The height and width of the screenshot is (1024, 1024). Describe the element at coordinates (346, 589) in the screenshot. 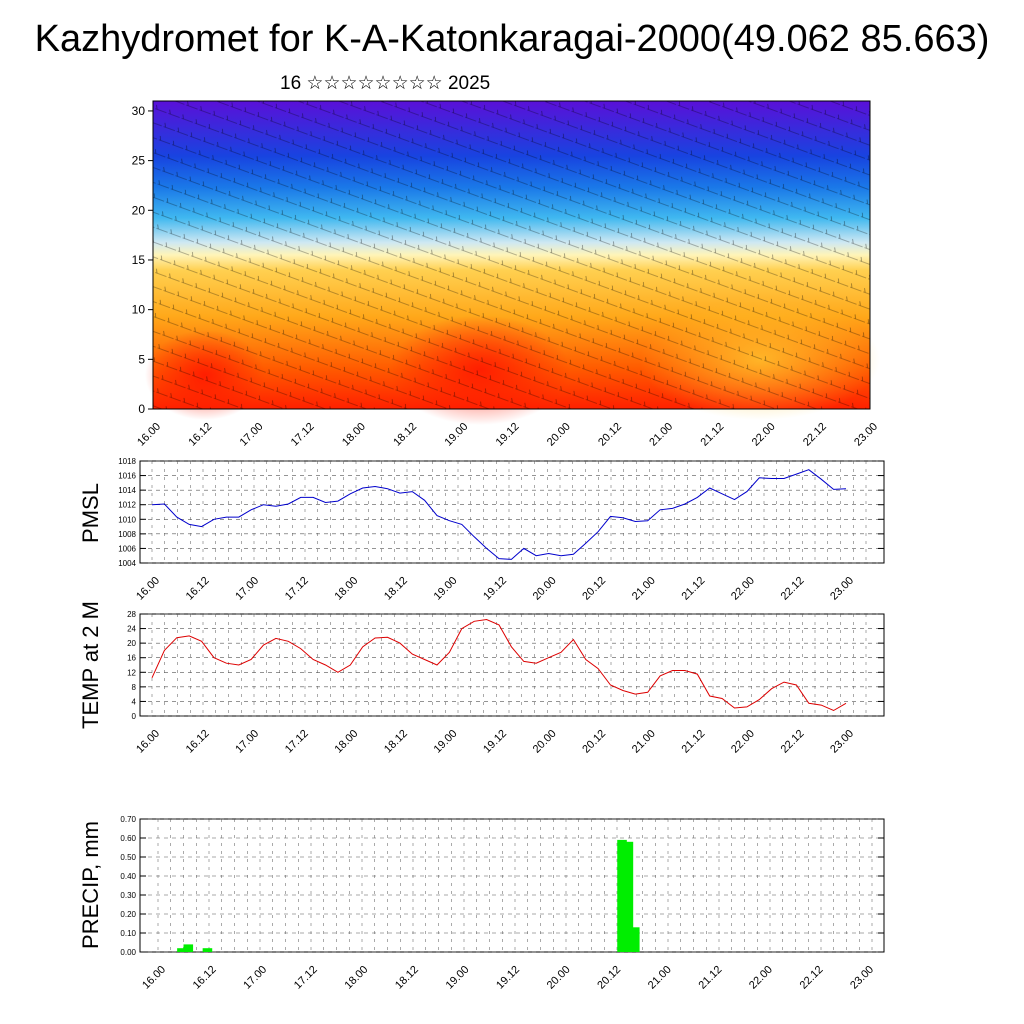

I see `pmsl-x-tick-label: 18.00` at that location.